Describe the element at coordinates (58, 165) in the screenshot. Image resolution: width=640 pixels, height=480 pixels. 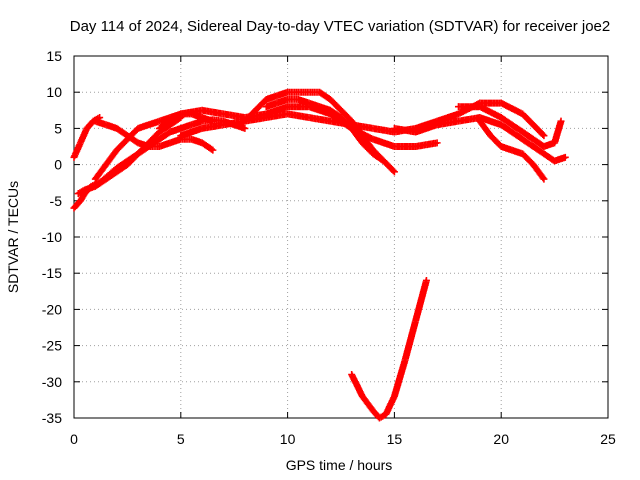
I see `y-tick-label: 0` at that location.